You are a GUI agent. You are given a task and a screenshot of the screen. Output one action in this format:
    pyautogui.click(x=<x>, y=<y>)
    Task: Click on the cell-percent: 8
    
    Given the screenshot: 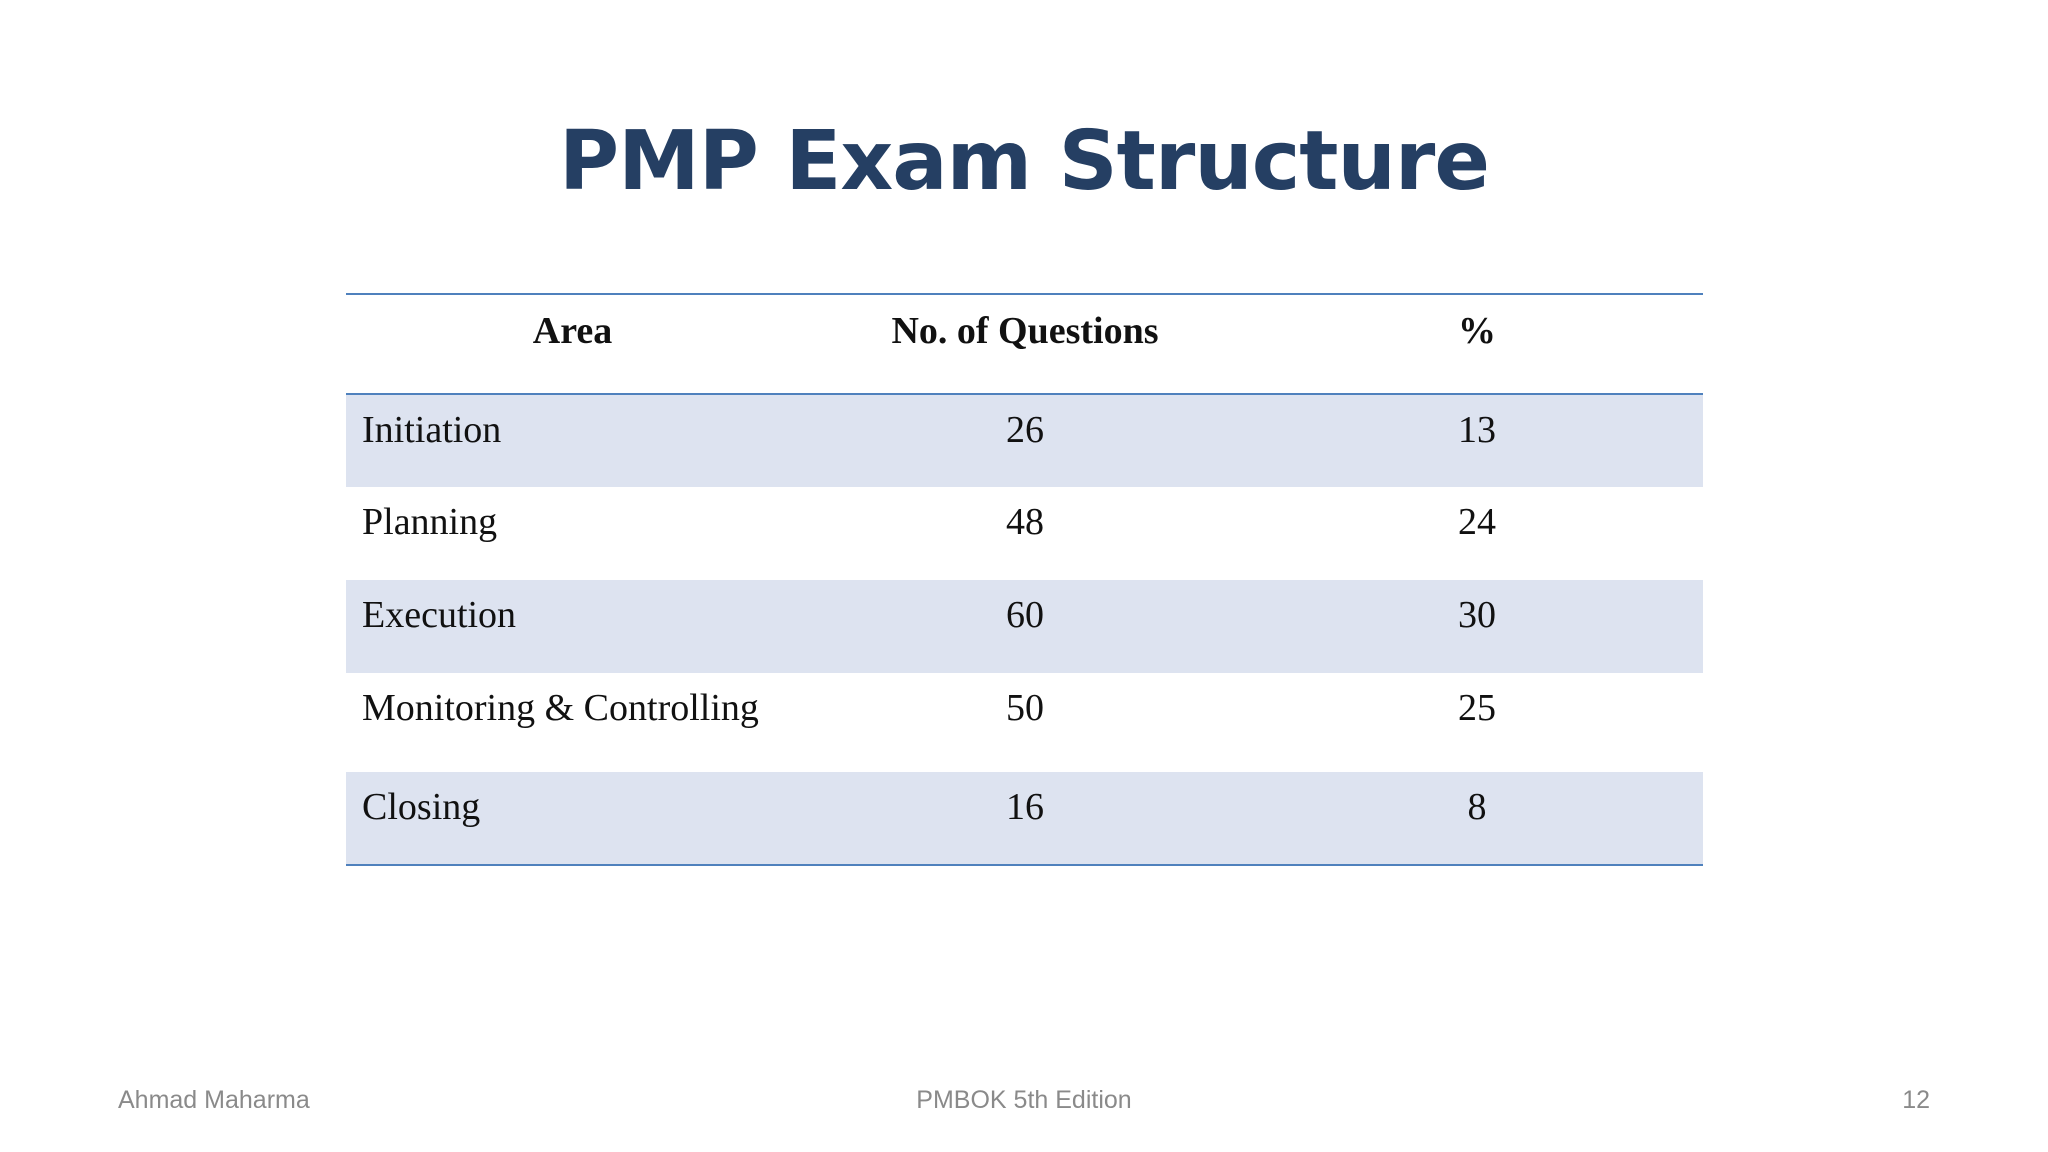 What is the action you would take?
    pyautogui.click(x=1477, y=807)
    